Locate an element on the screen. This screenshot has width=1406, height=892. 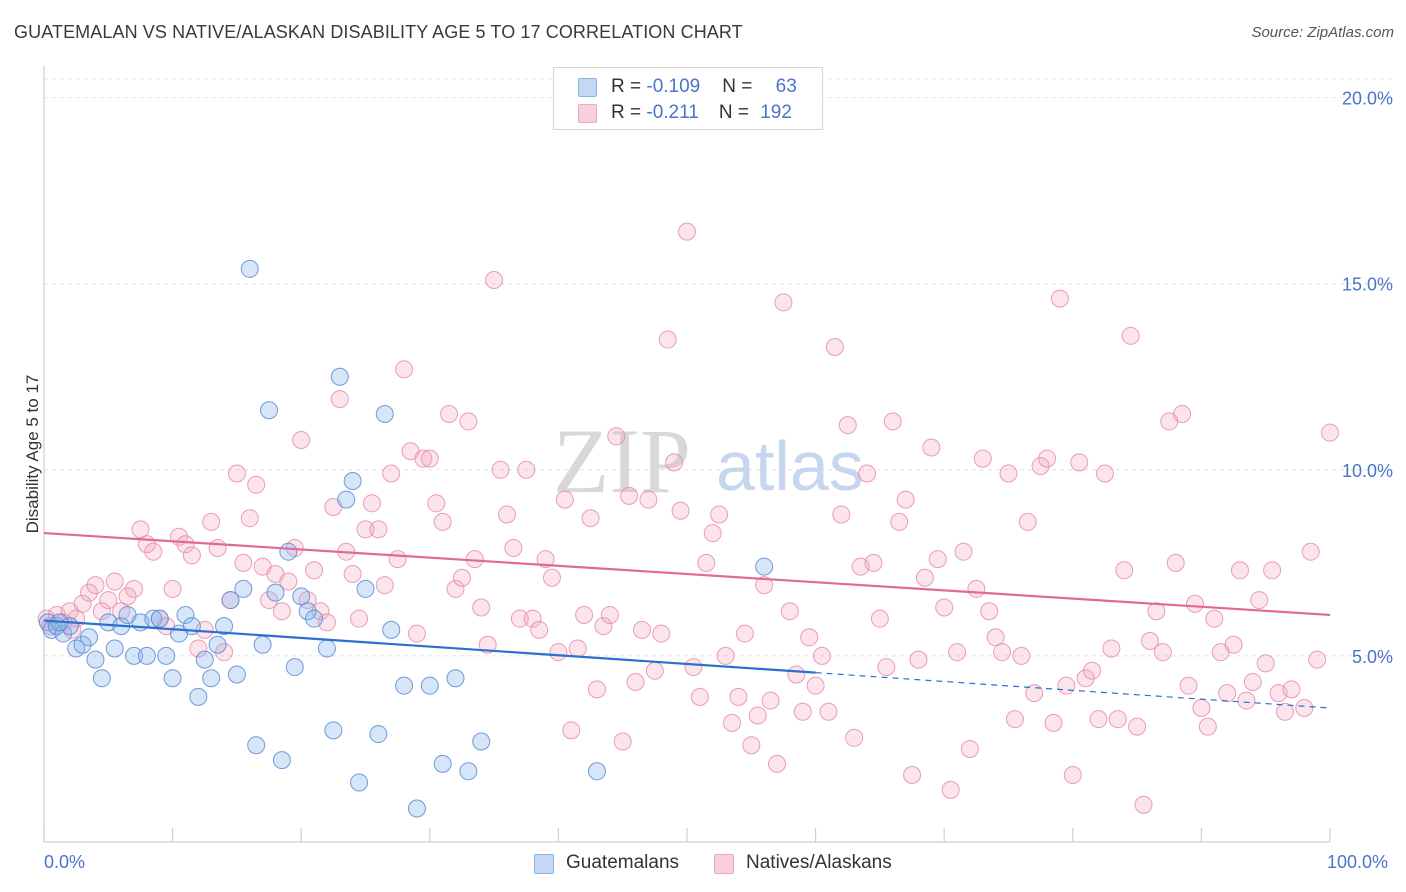
watermark: ZIP atlas is located at coordinates (708, 461).